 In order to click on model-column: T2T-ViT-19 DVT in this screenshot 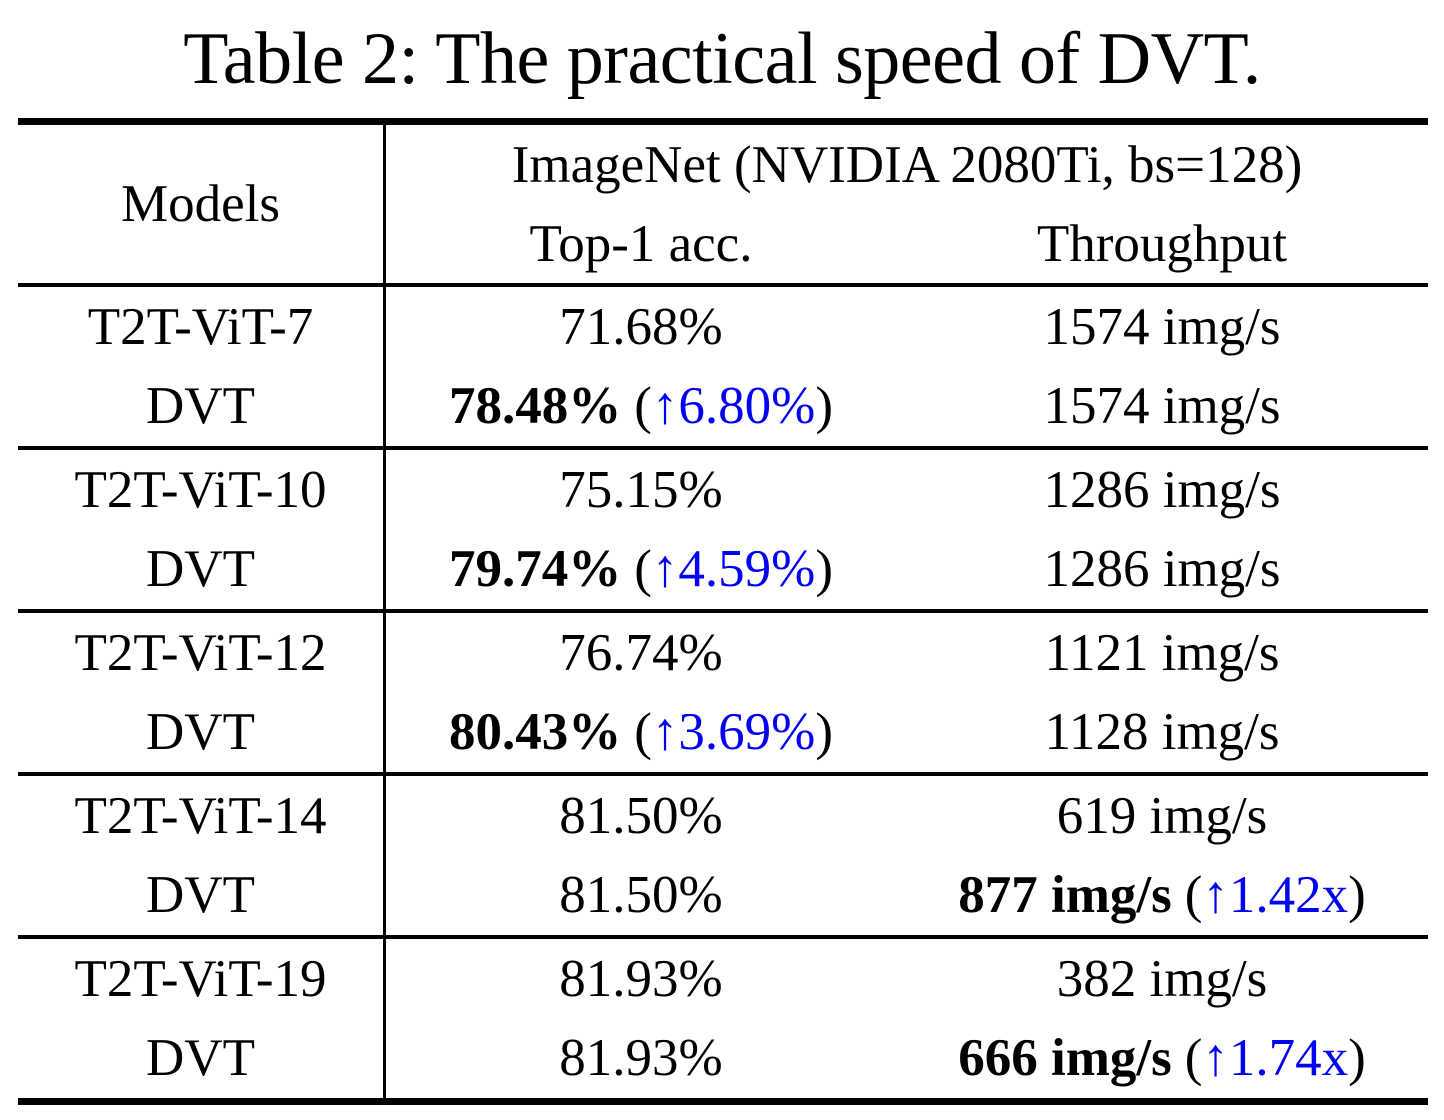, I will do `click(200, 1018)`.